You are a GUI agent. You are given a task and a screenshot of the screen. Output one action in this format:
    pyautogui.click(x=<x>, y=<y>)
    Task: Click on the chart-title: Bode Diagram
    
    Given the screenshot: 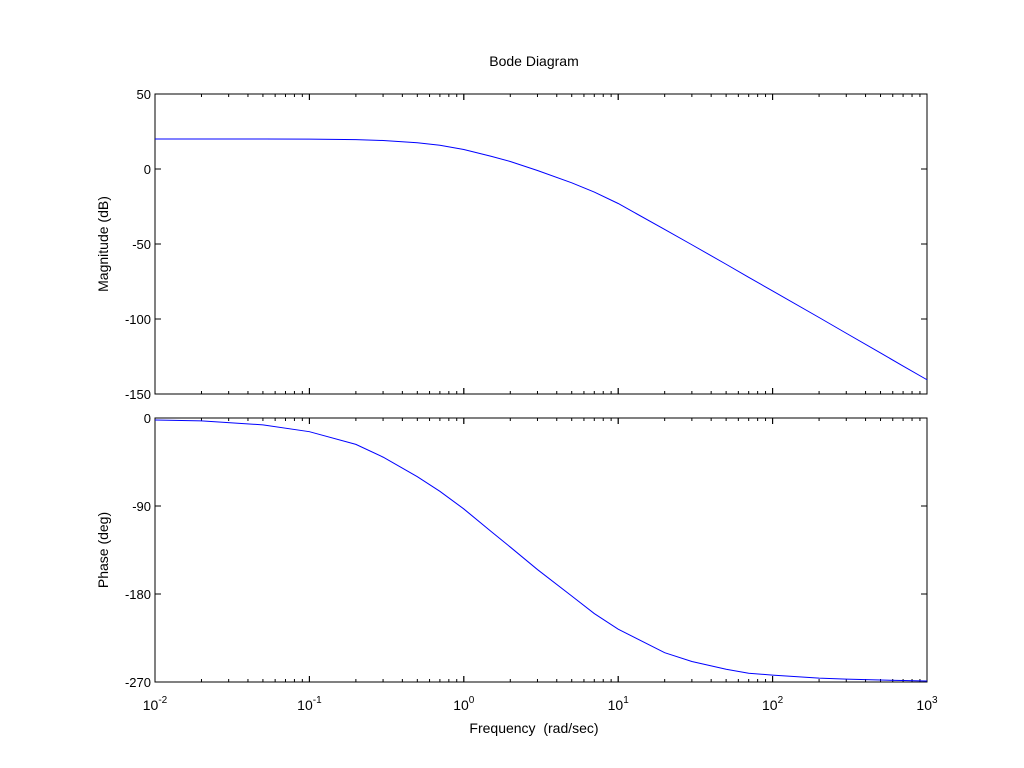 What is the action you would take?
    pyautogui.click(x=534, y=61)
    